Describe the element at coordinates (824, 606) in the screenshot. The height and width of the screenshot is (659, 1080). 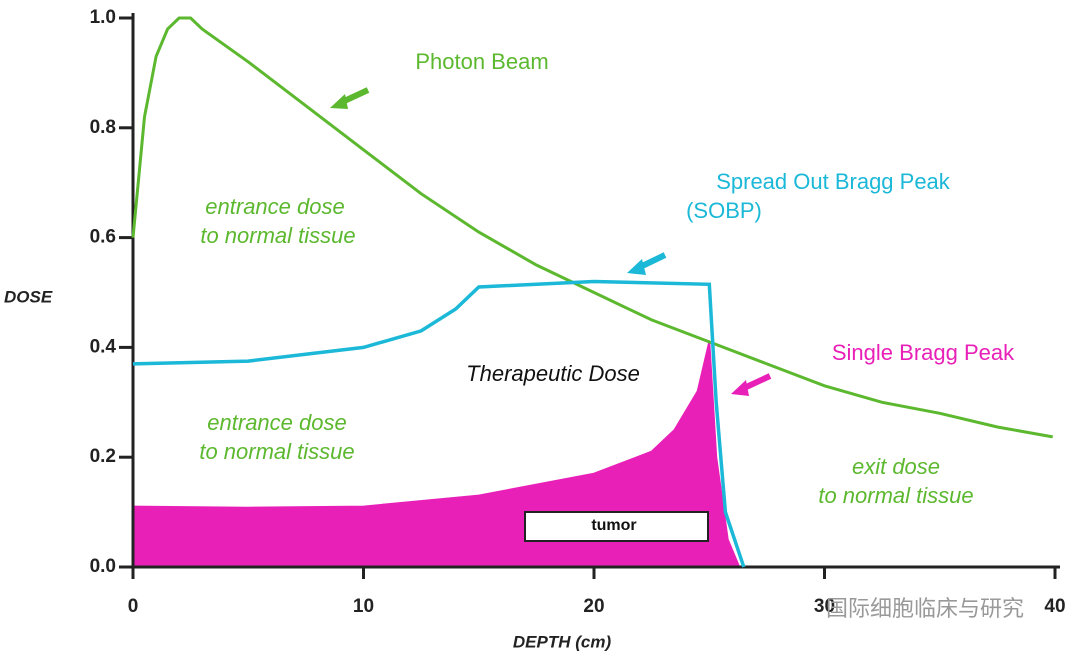
I see `x-tick-label: 30` at that location.